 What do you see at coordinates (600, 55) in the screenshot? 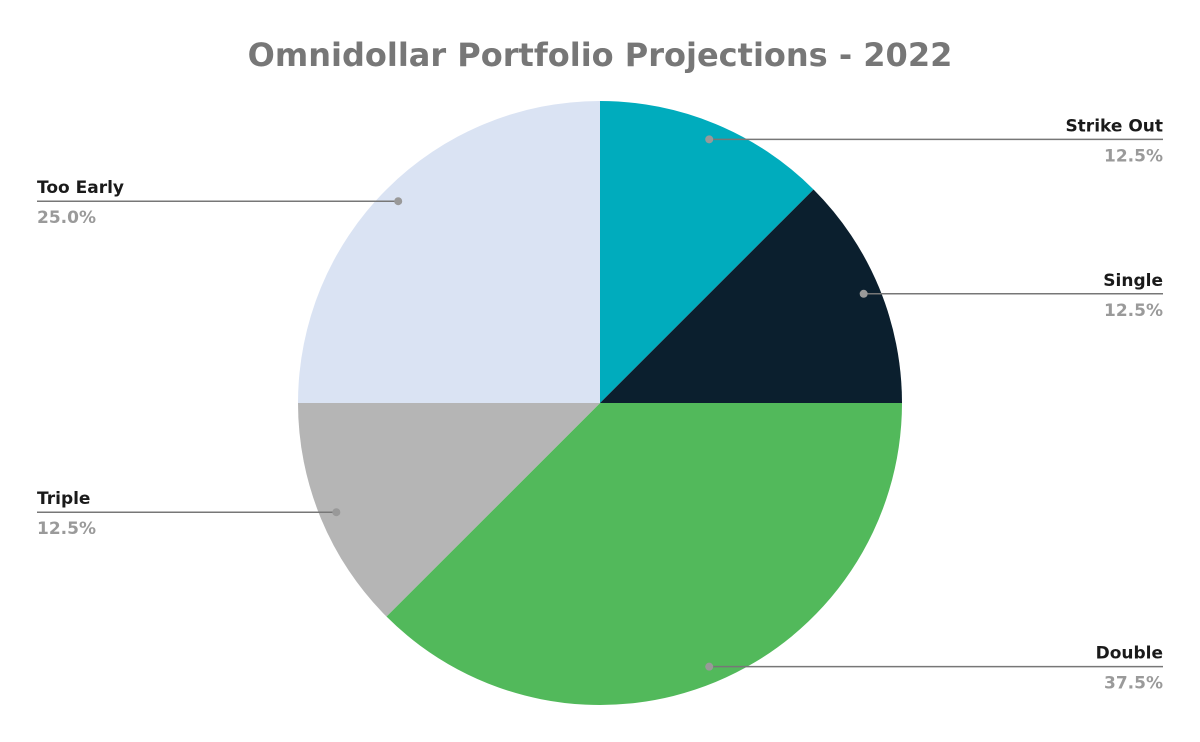
I see `chart-title: Omnidollar Portfolio Projections - 2022` at bounding box center [600, 55].